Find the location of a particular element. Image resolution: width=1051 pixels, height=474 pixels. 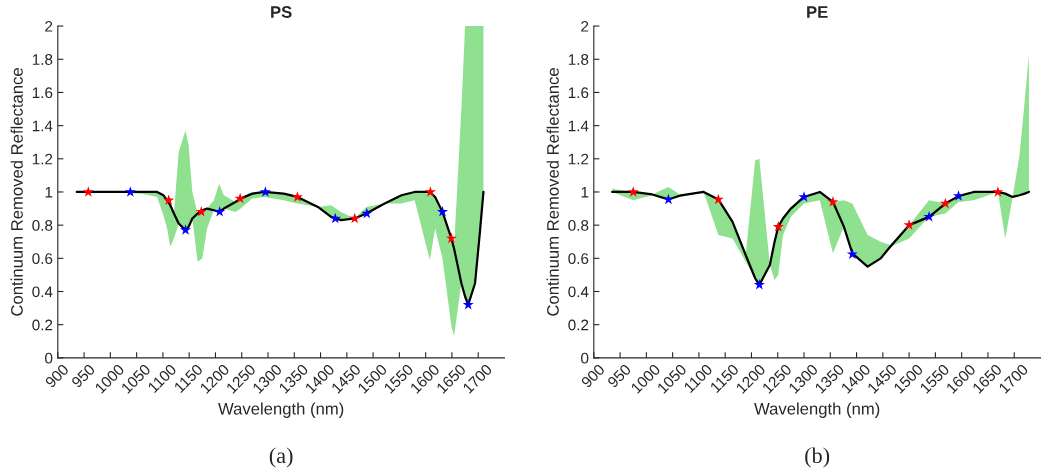

chart-title: PE is located at coordinates (817, 12).